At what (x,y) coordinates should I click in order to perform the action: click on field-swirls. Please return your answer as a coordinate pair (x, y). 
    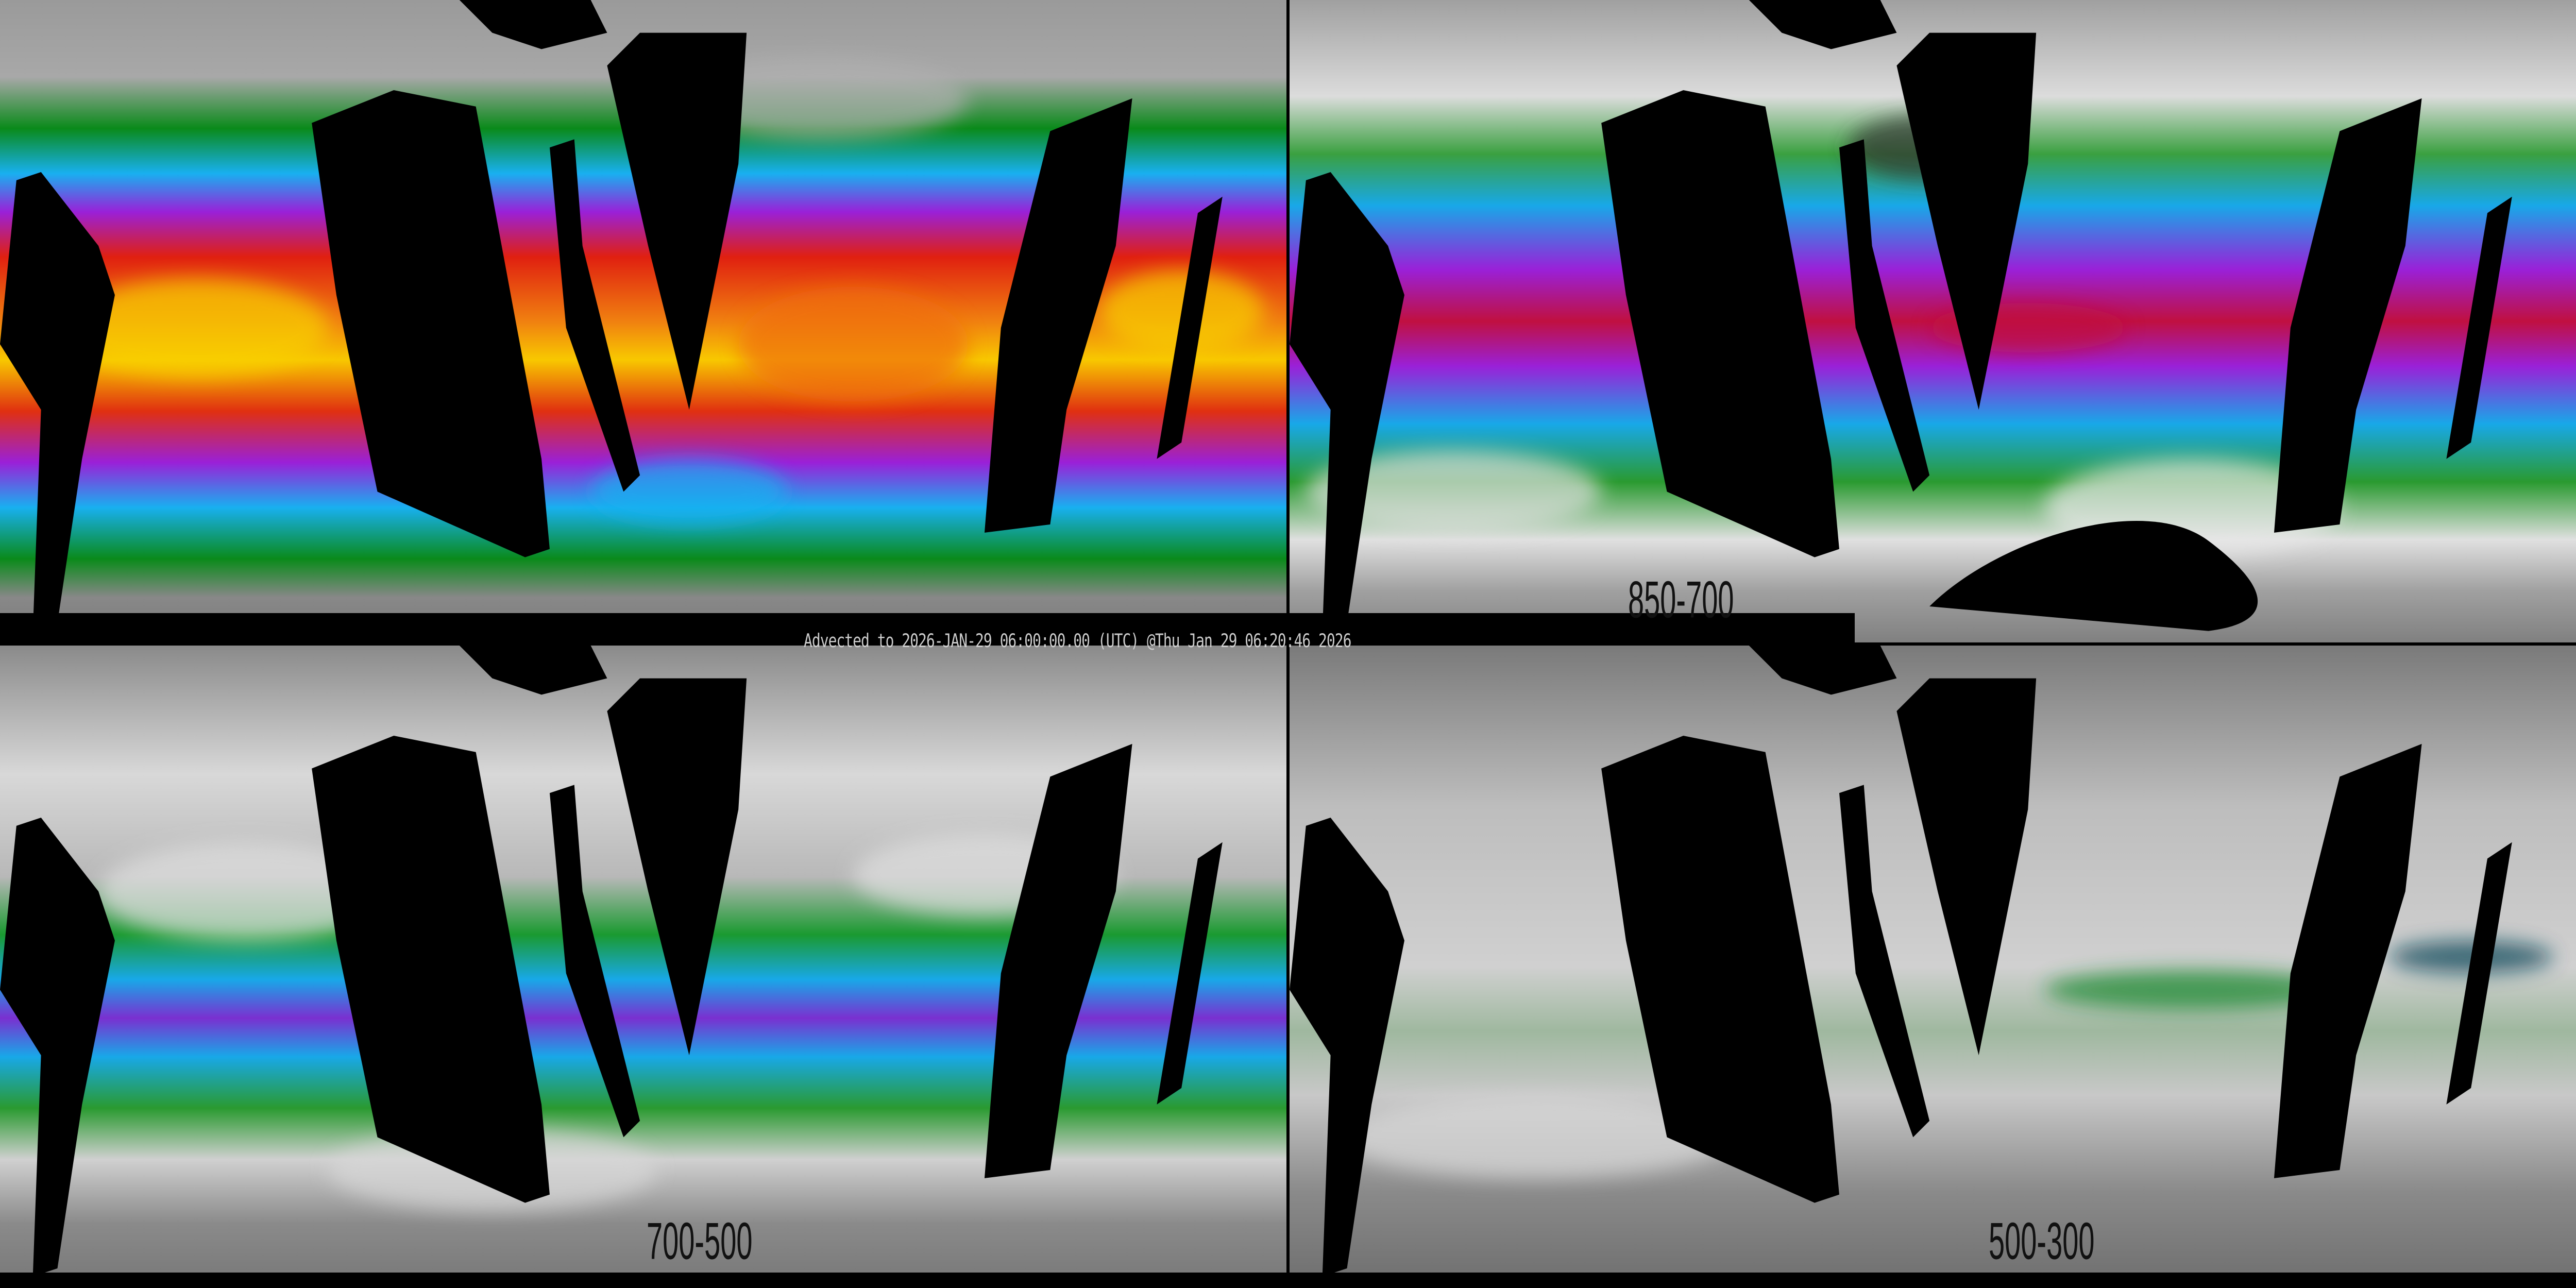
    Looking at the image, I should click on (1945, 1059).